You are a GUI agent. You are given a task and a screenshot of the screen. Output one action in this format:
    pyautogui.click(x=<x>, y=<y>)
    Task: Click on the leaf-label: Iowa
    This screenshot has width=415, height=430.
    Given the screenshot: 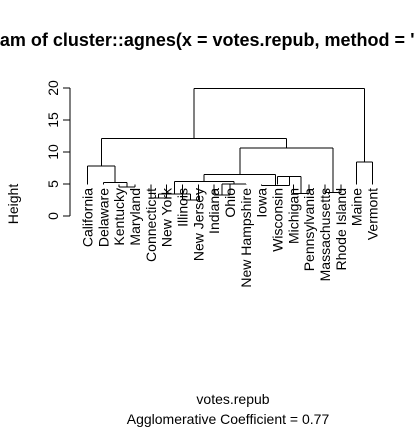 What is the action you would take?
    pyautogui.click(x=262, y=203)
    